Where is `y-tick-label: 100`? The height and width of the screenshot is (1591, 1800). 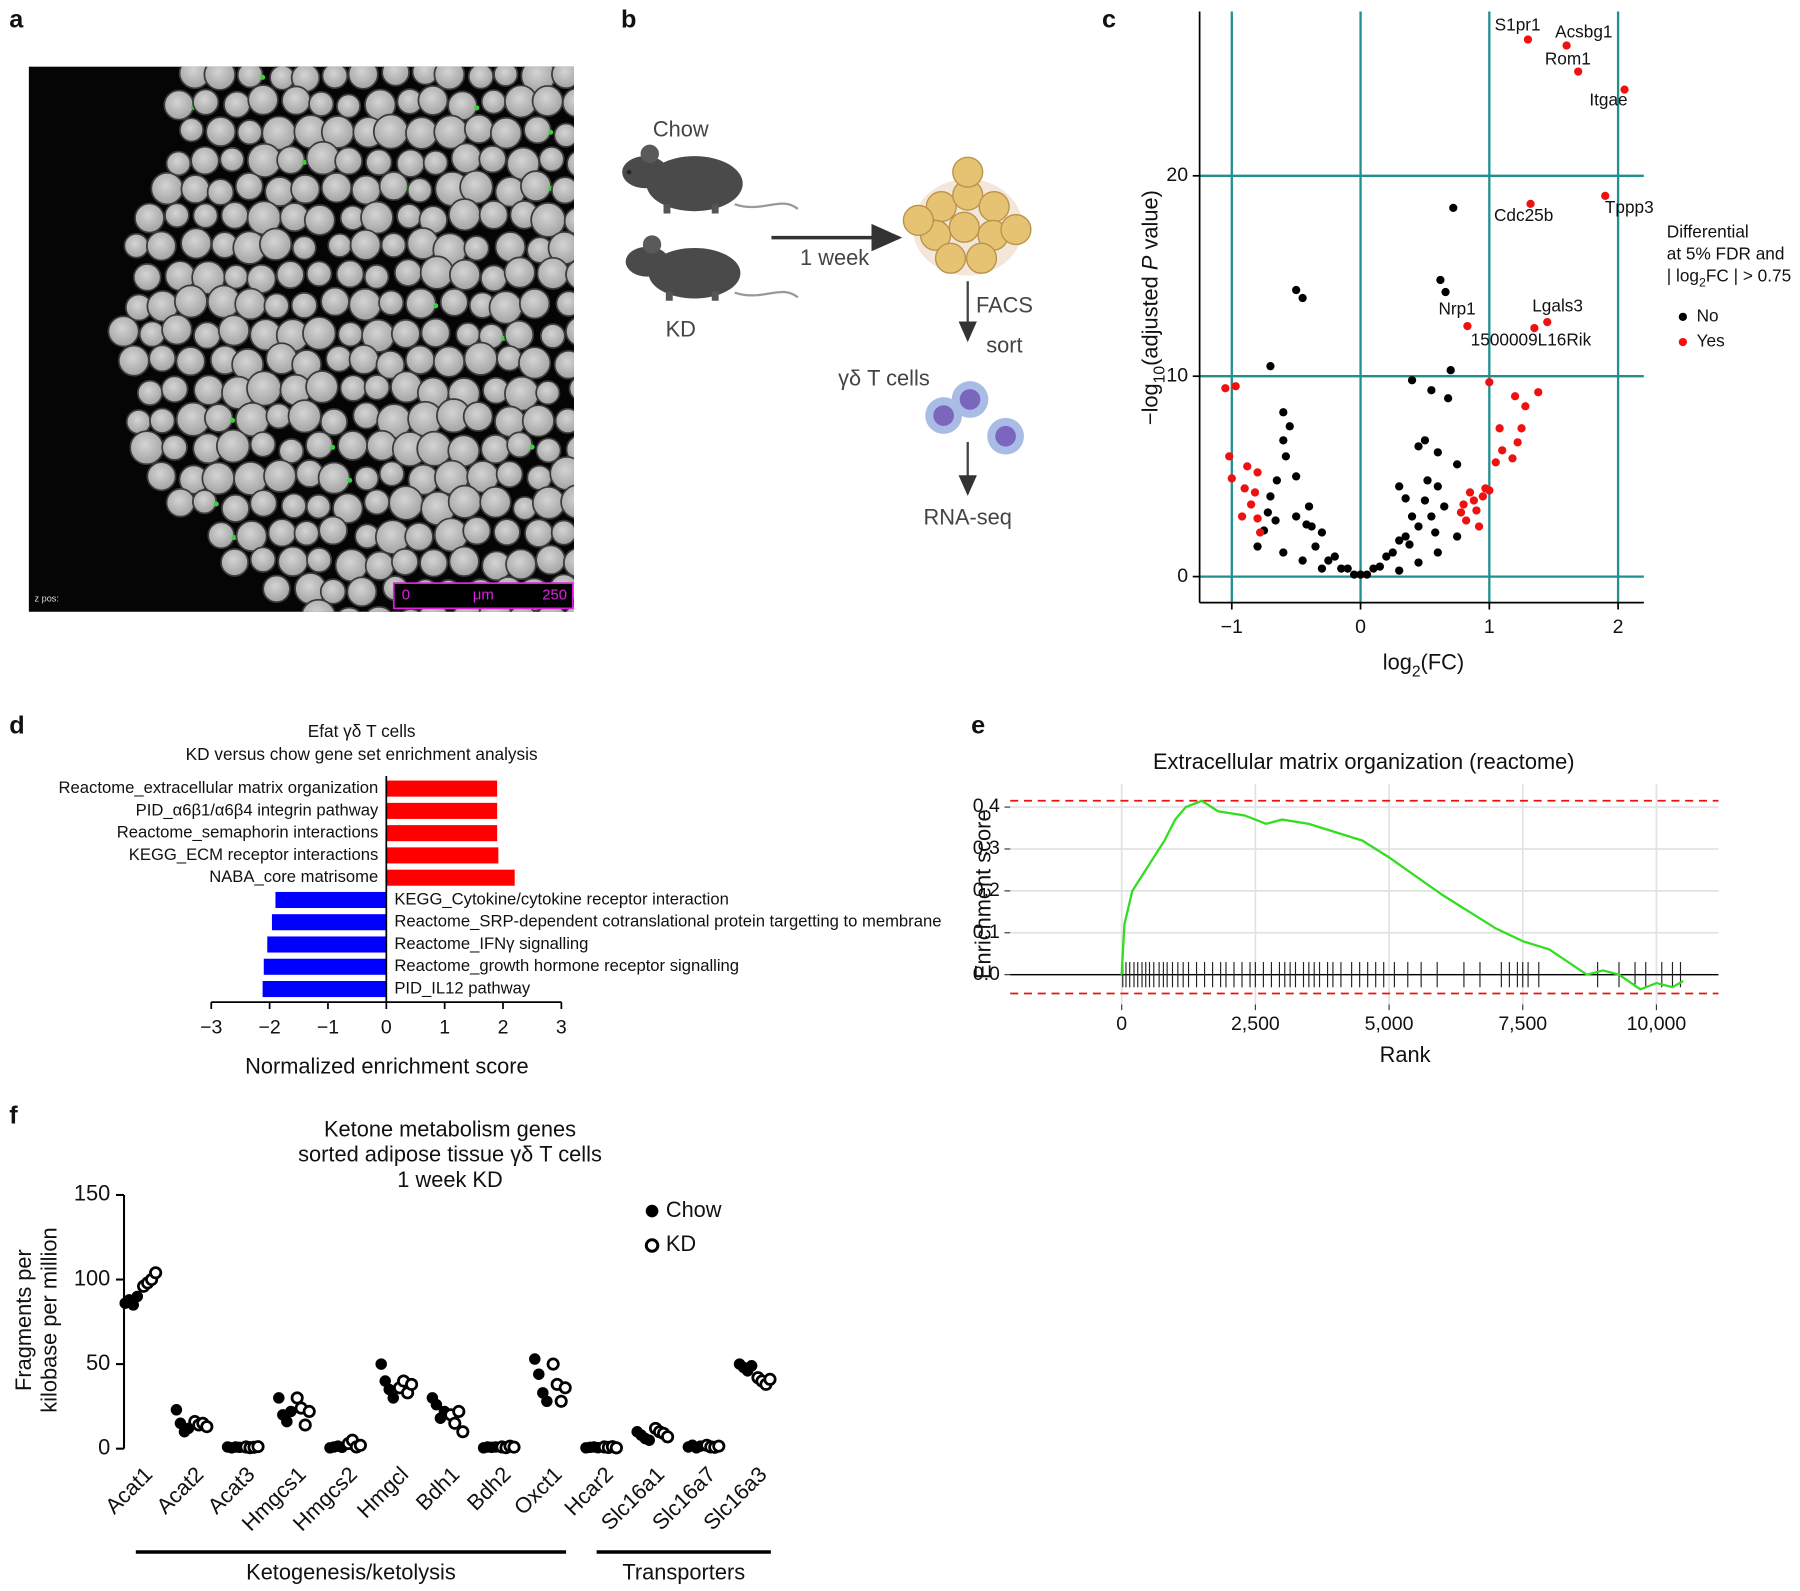 y-tick-label: 100 is located at coordinates (92, 1277).